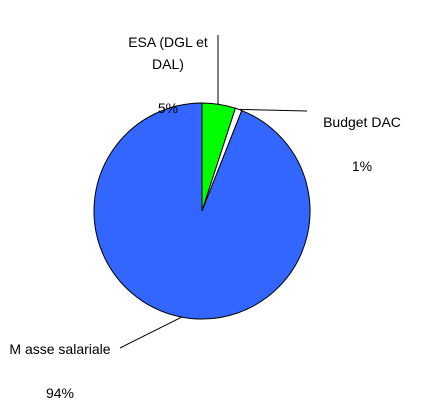 This screenshot has width=422, height=404. What do you see at coordinates (60, 360) in the screenshot?
I see `slice-label-masse-salariale: M asse salariale 94%` at bounding box center [60, 360].